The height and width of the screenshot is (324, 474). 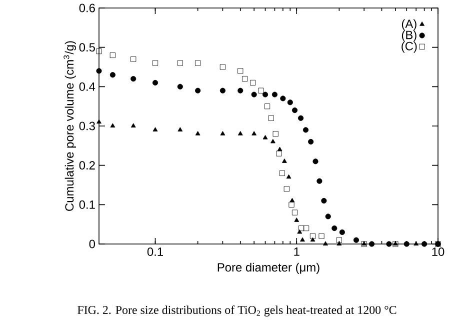 What do you see at coordinates (87, 204) in the screenshot?
I see `y-tick-label: 0.1` at bounding box center [87, 204].